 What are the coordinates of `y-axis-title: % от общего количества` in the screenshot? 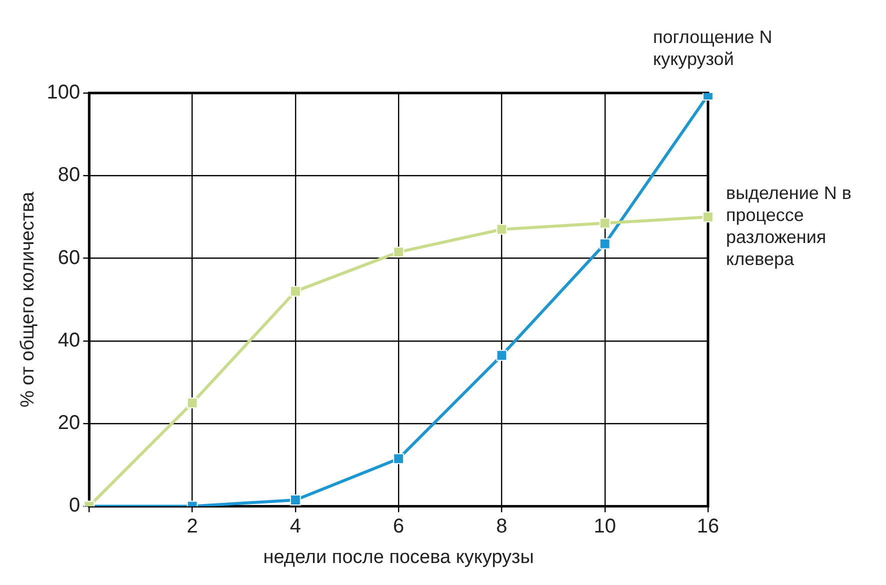 It's located at (28, 299).